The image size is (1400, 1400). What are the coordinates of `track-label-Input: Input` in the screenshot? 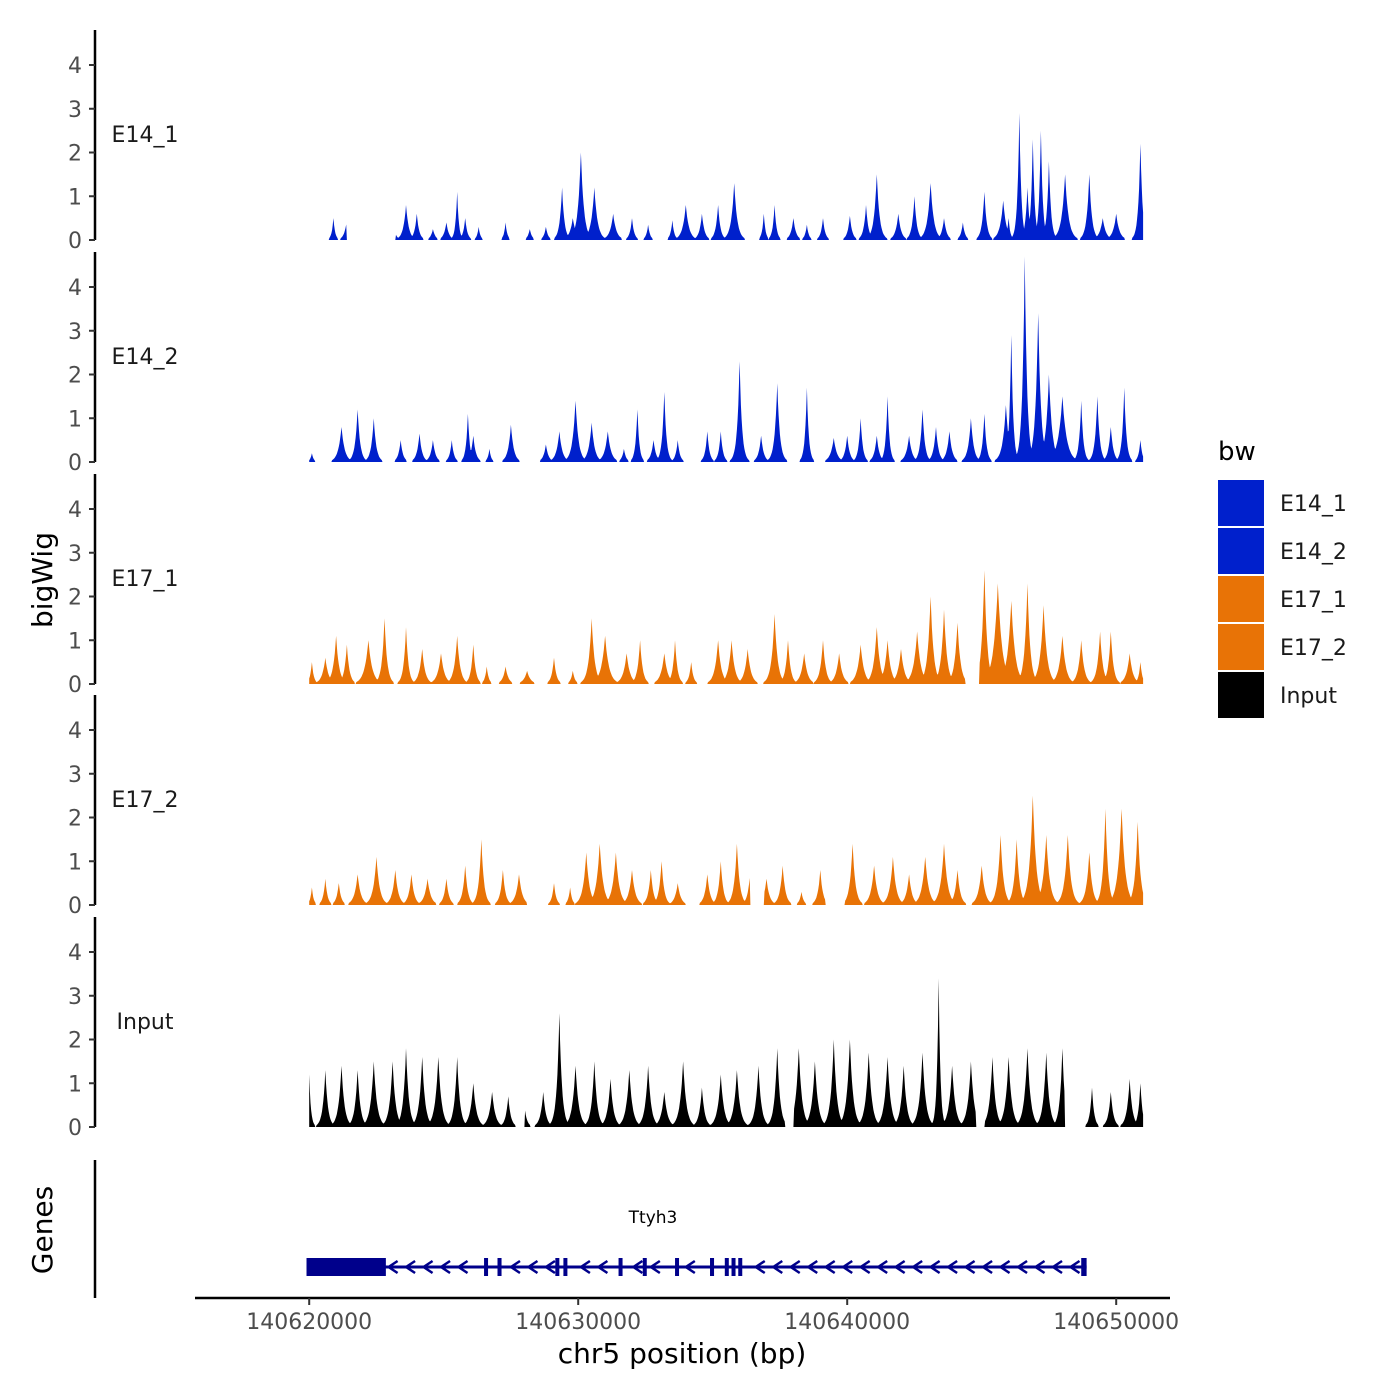 It's located at (145, 1022).